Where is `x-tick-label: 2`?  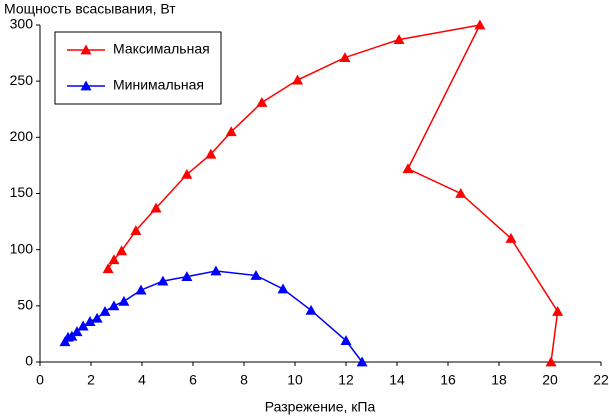 x-tick-label: 2 is located at coordinates (91, 380).